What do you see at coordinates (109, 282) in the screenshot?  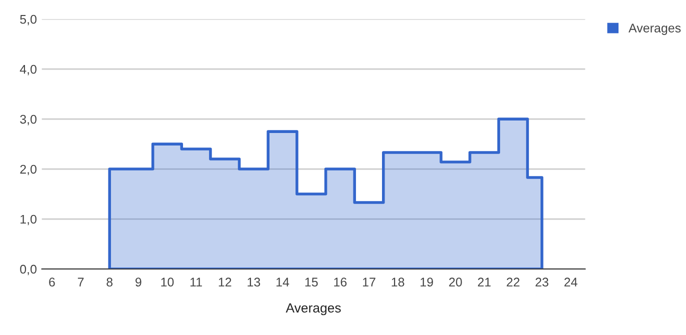 I see `x-tick-label: 8` at bounding box center [109, 282].